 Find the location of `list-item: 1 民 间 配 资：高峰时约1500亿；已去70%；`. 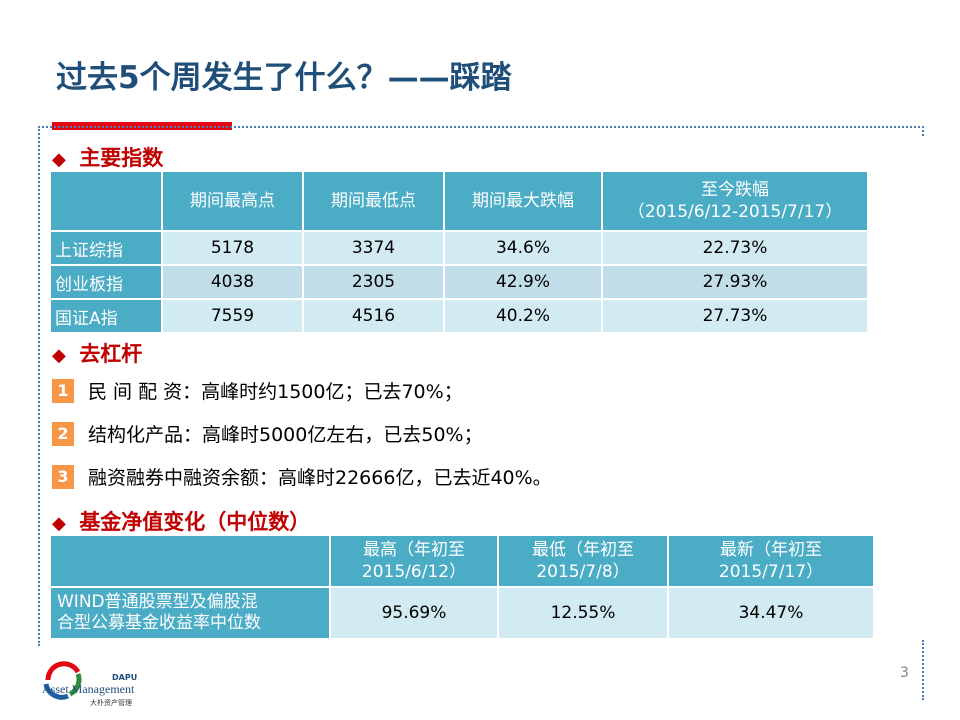

list-item: 1 民 间 配 资：高峰时约1500亿；已去70%； is located at coordinates (257, 390).